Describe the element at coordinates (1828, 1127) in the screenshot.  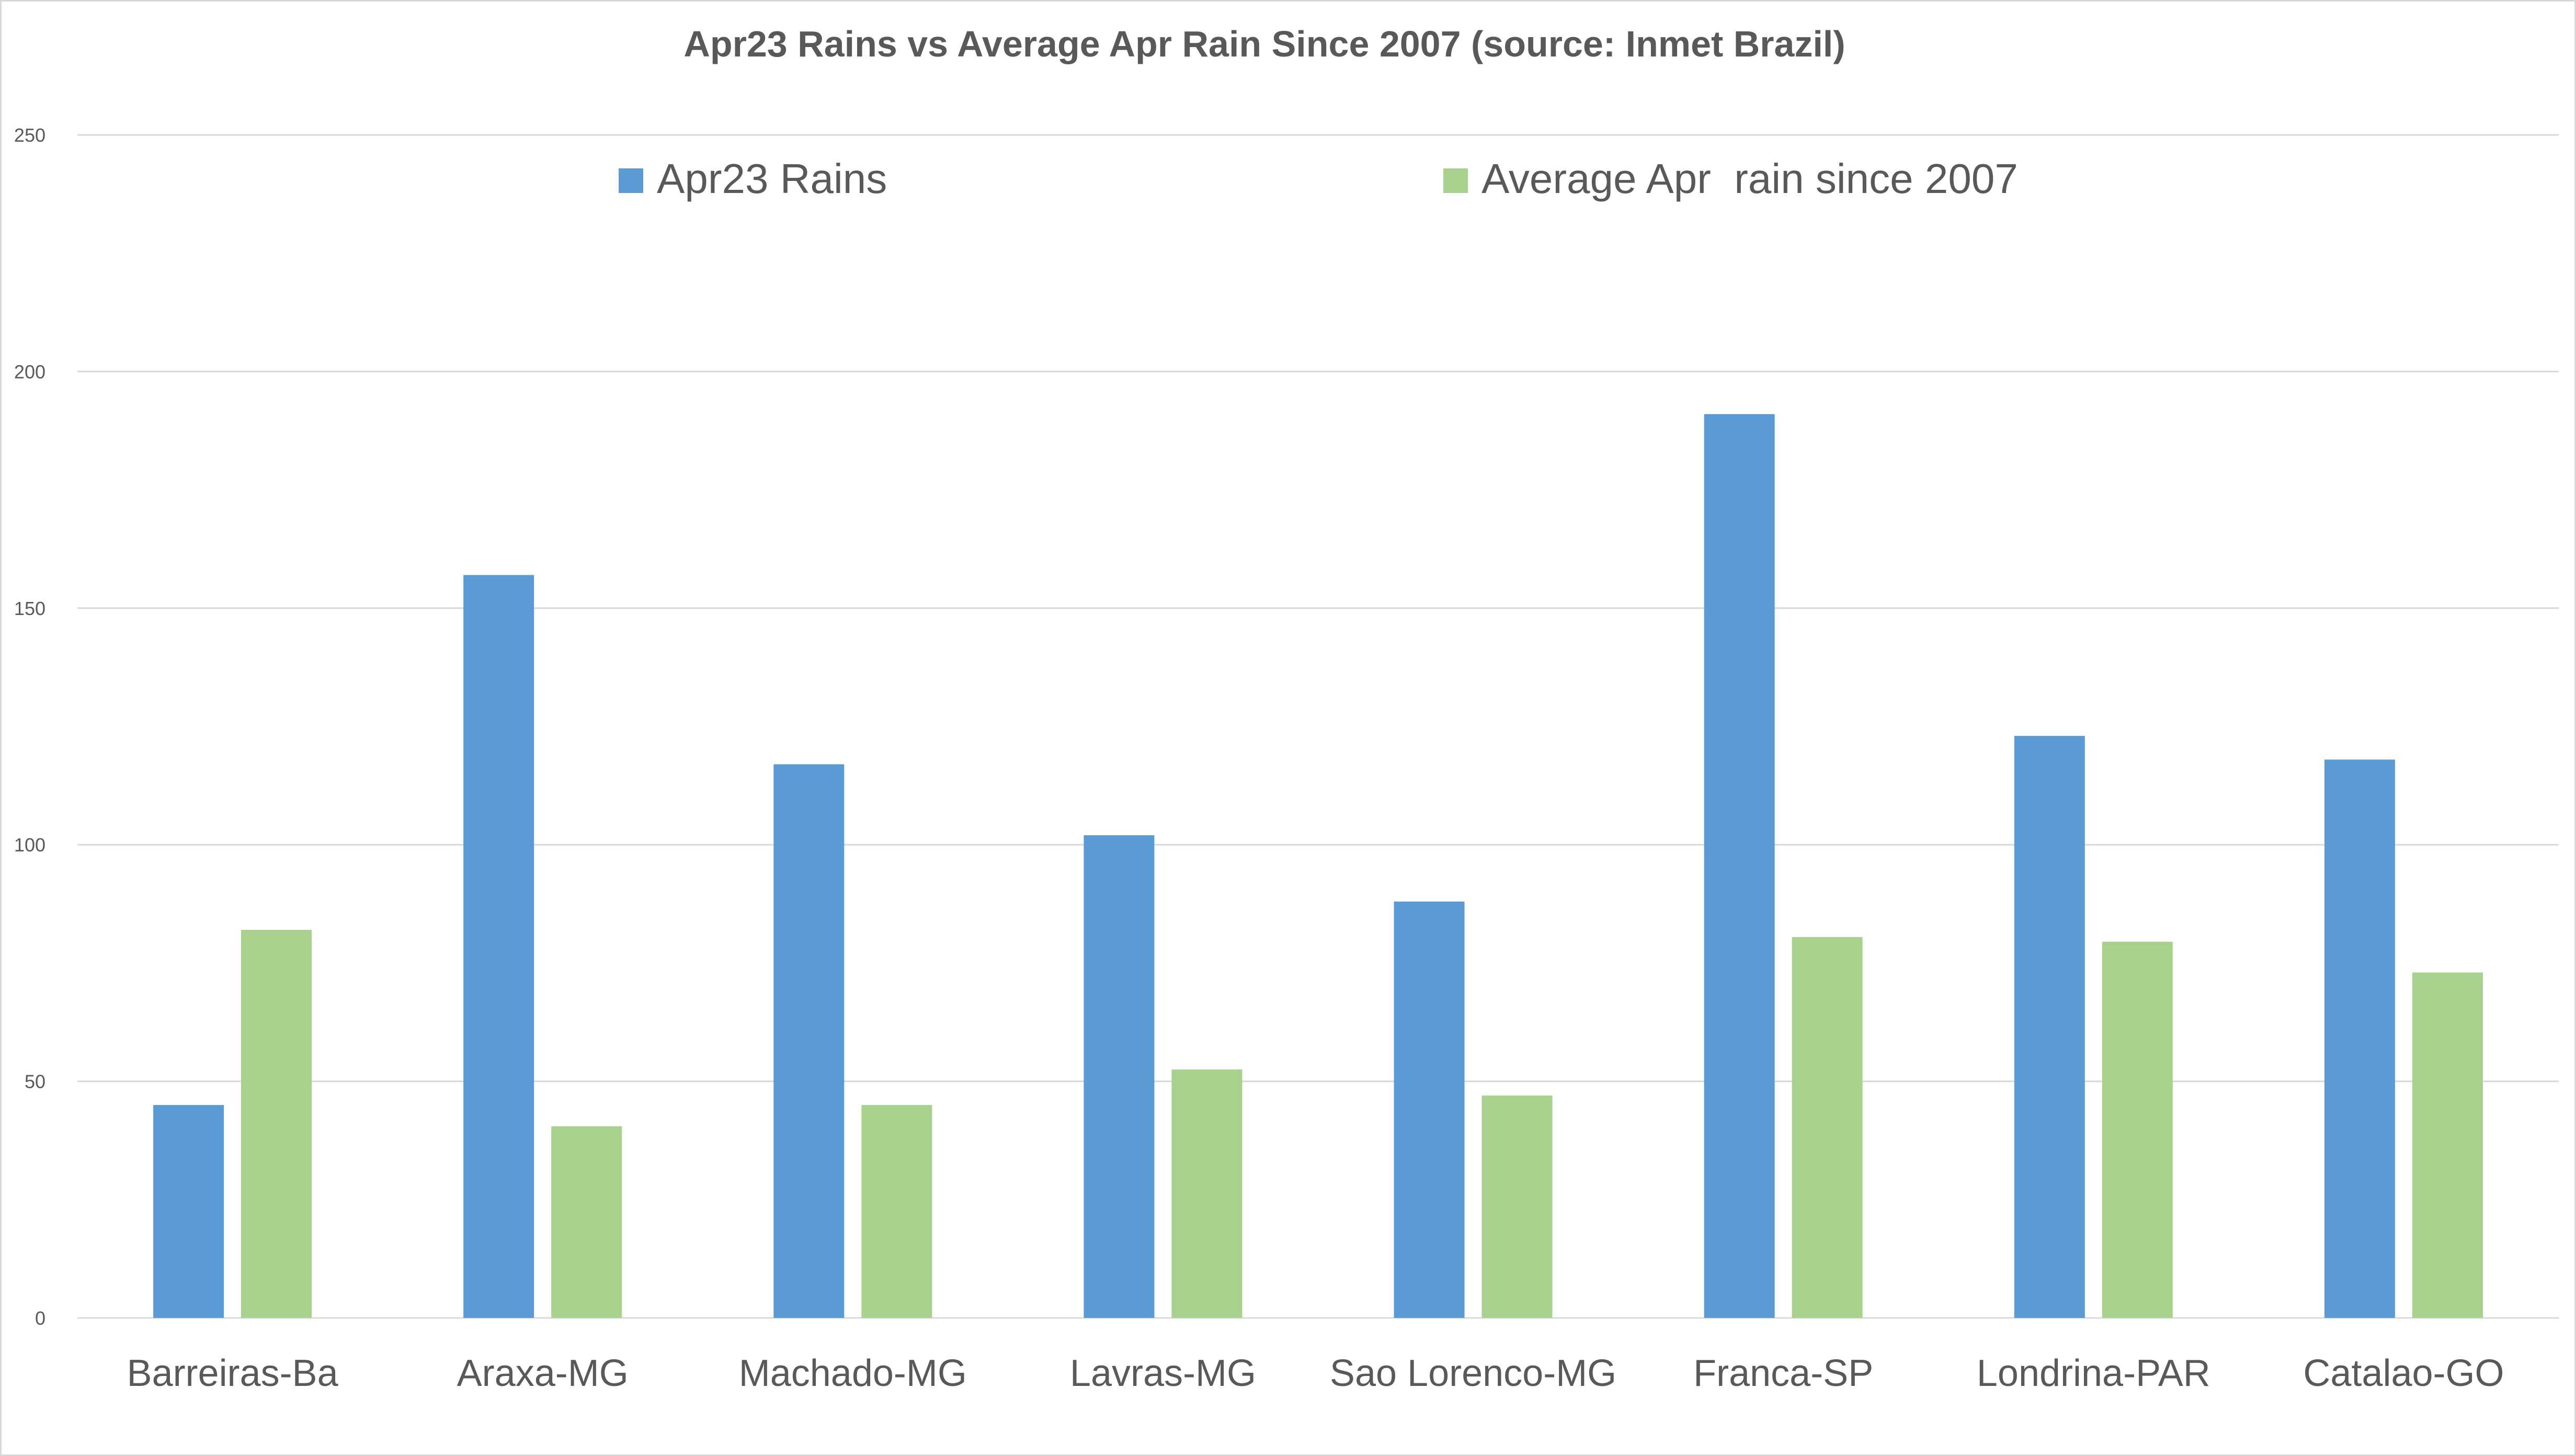
I see `bar-series-1-franca-sp` at that location.